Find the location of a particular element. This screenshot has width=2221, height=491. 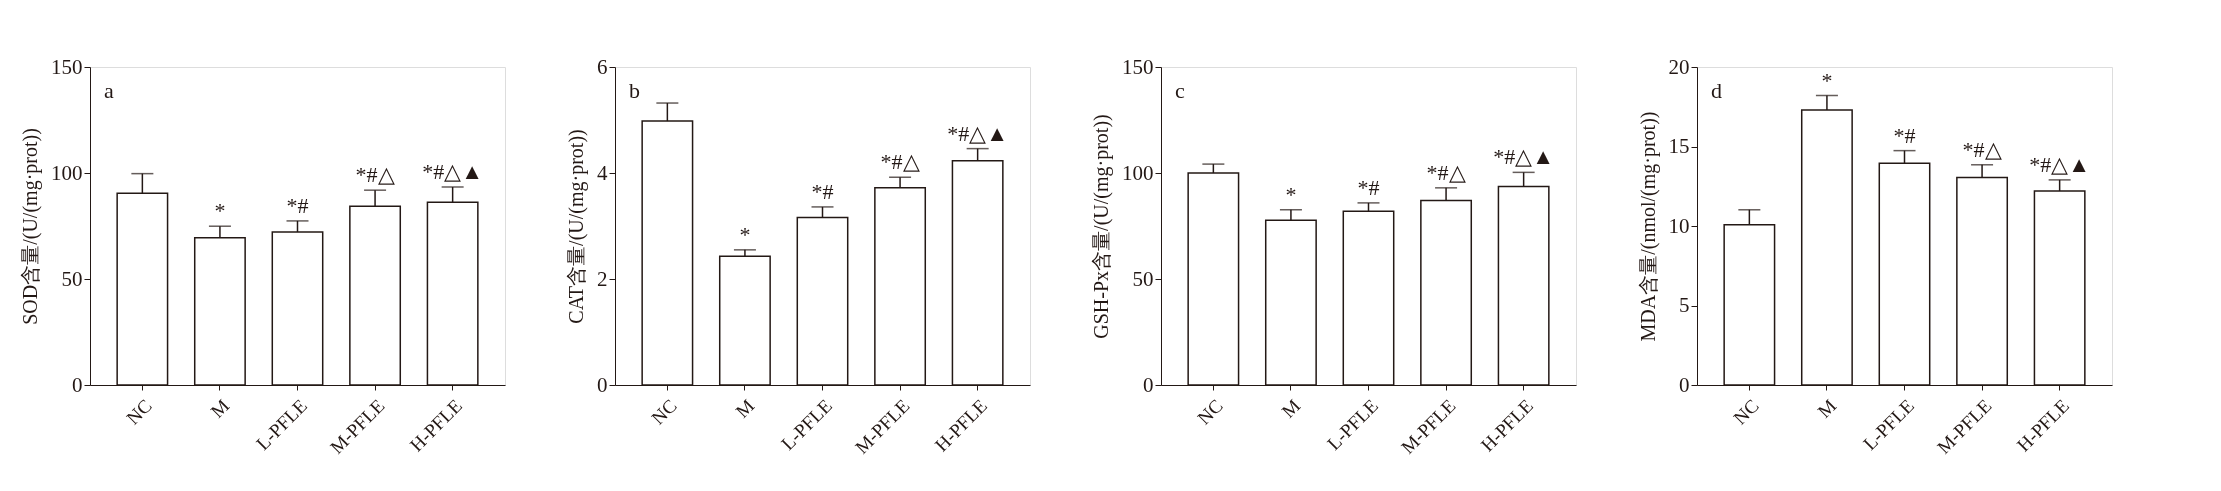

y-tick-label: 20 is located at coordinates (1679, 66).